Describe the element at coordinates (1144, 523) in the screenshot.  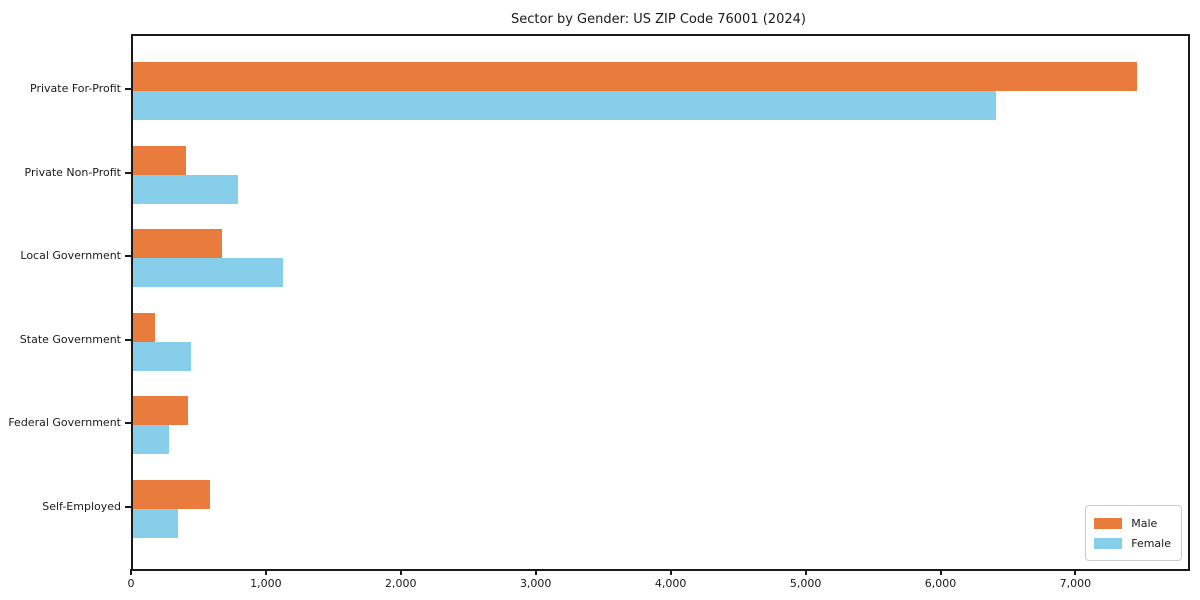
I see `legend-label-male: Male` at that location.